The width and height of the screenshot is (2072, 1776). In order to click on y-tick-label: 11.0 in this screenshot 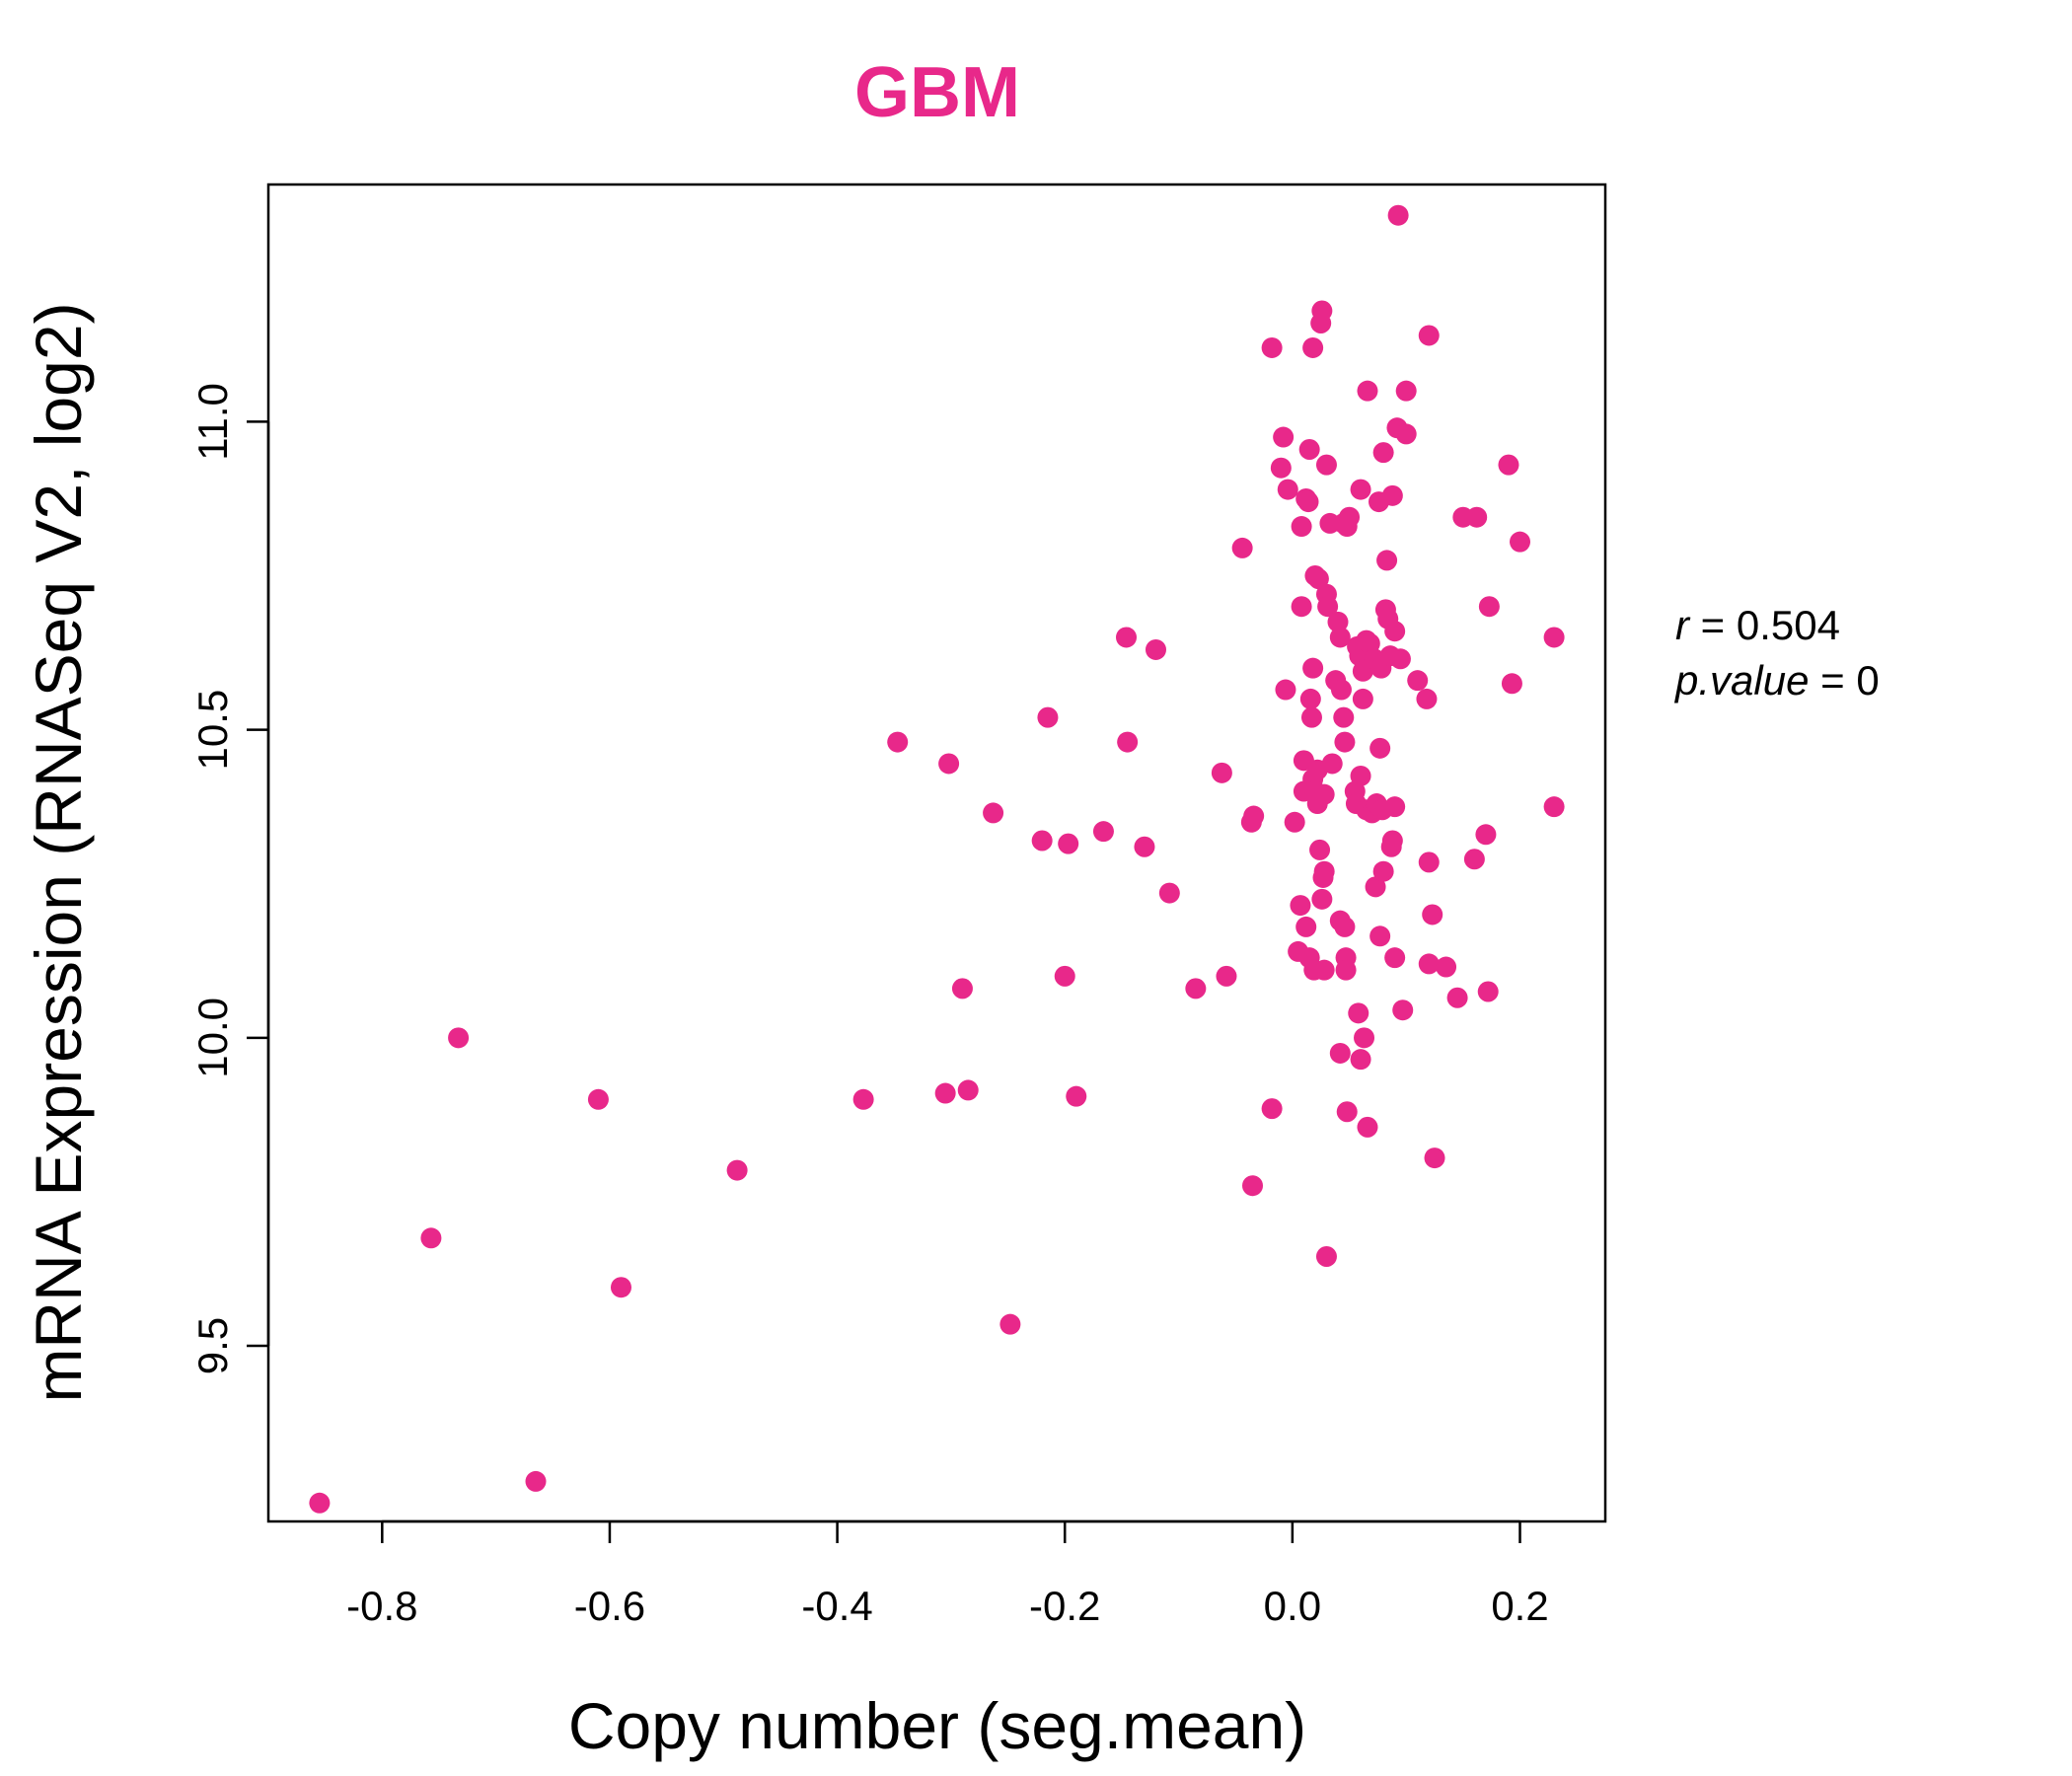, I will do `click(213, 422)`.